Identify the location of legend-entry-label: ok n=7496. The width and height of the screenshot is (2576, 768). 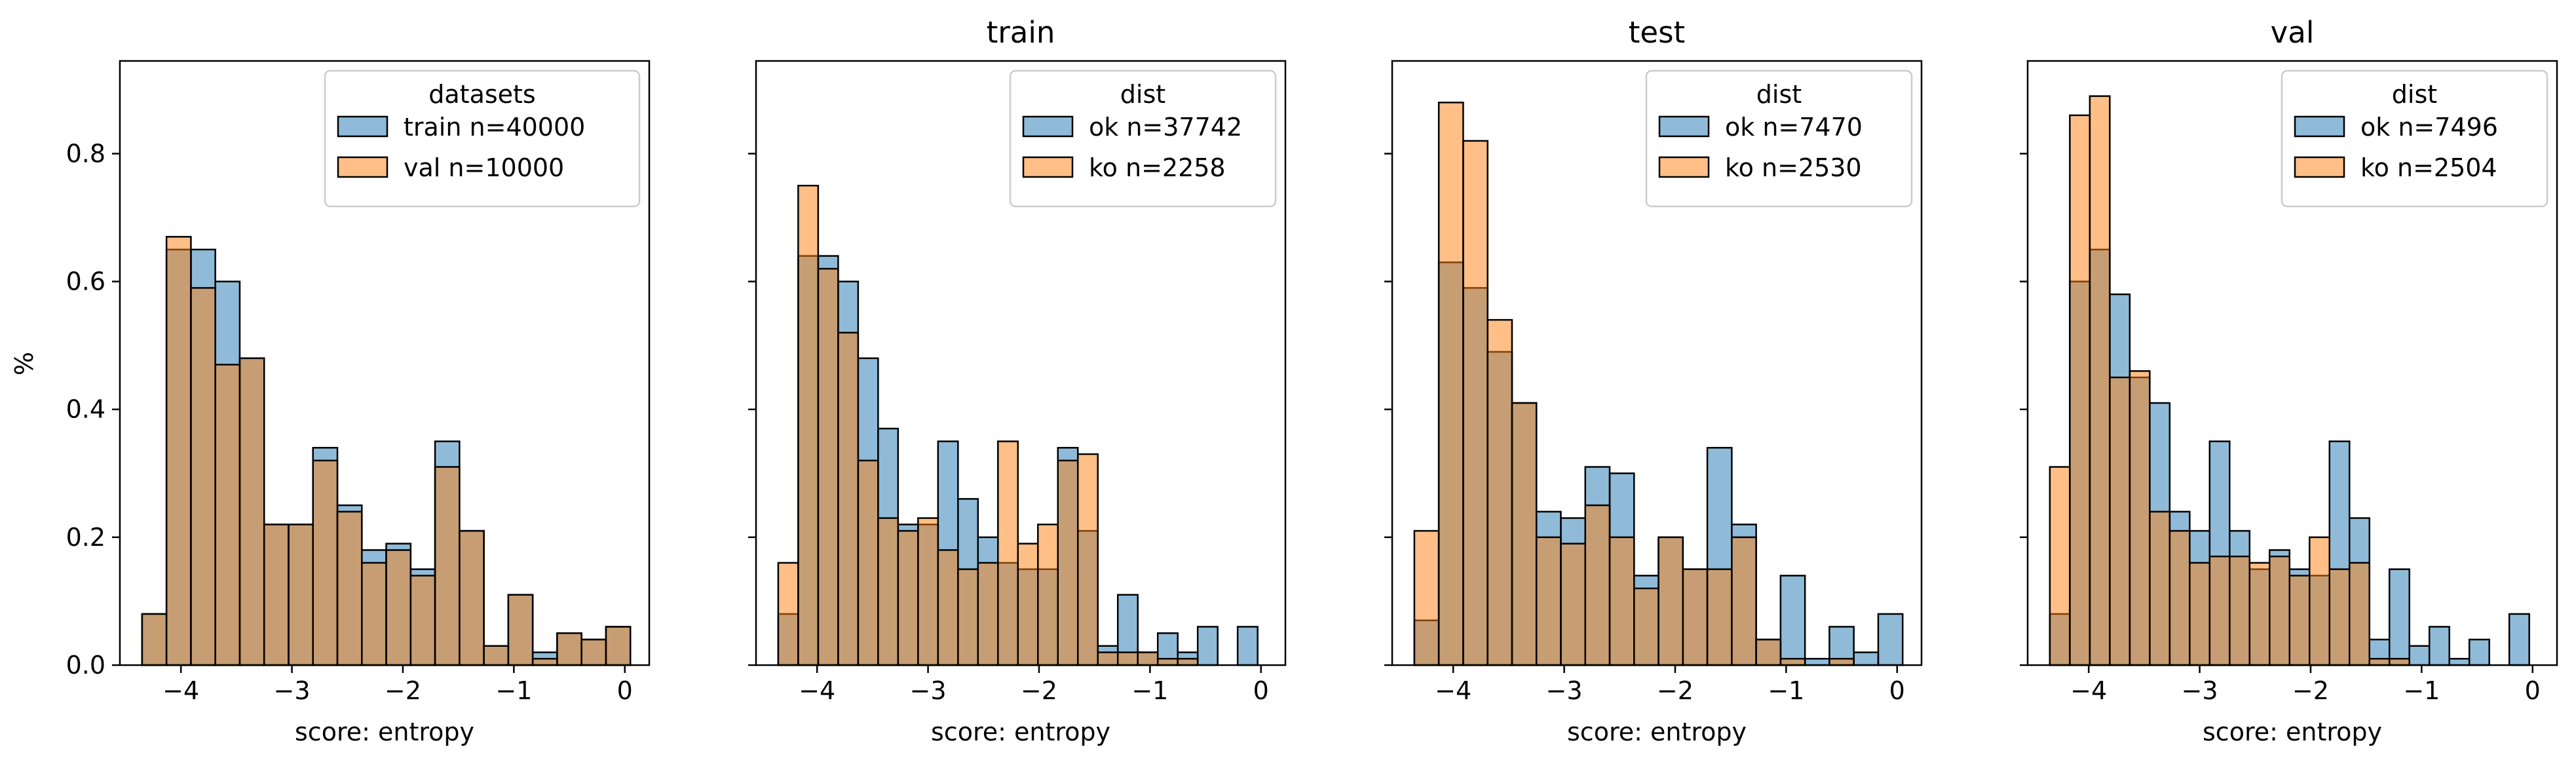
(2429, 127).